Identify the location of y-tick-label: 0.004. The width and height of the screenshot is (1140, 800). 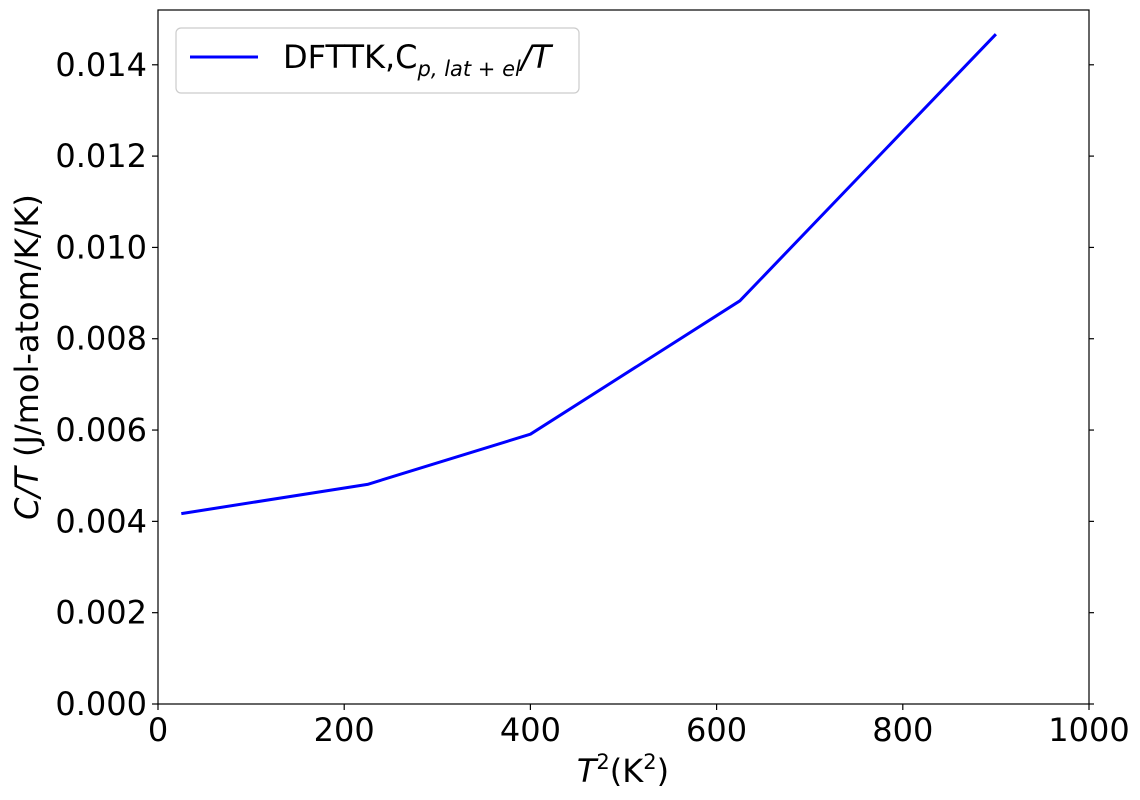
(101, 521).